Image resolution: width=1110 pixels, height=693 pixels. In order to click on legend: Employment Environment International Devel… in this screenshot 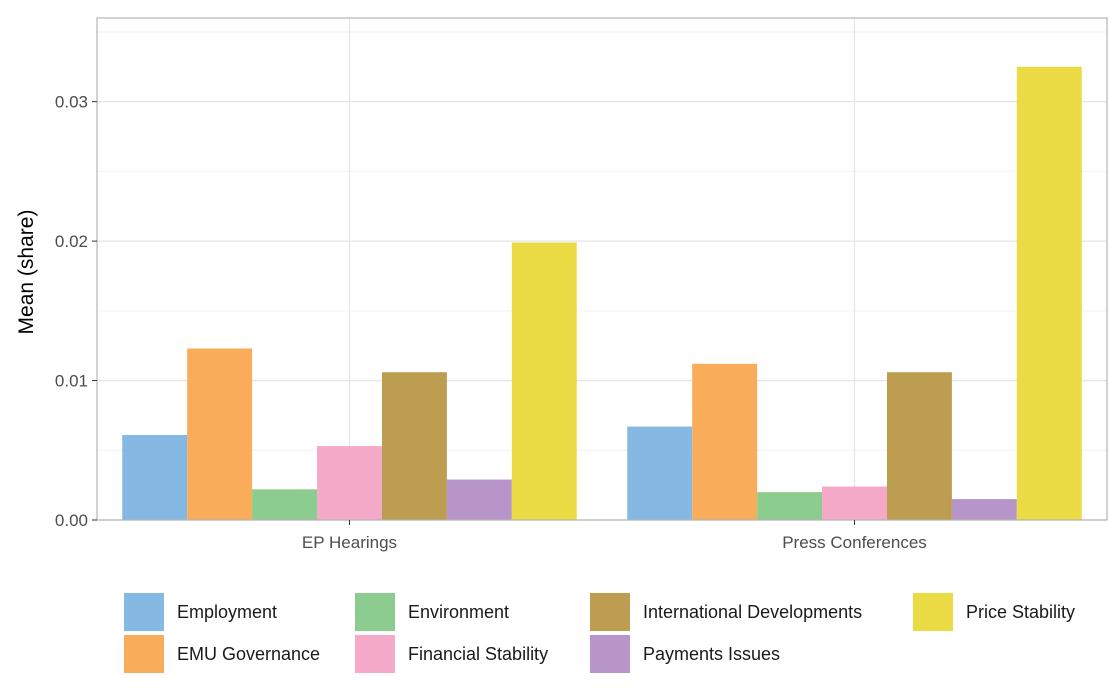, I will do `click(599, 633)`.